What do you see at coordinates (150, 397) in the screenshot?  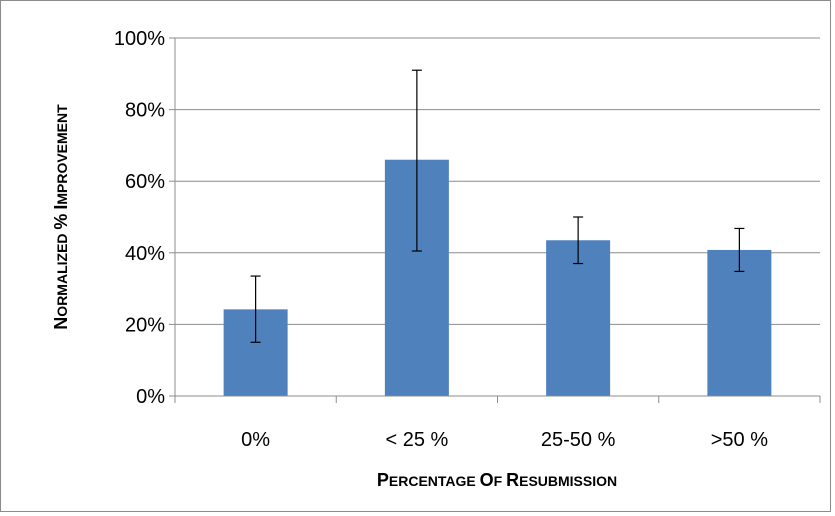 I see `y-tick-label: 0%` at bounding box center [150, 397].